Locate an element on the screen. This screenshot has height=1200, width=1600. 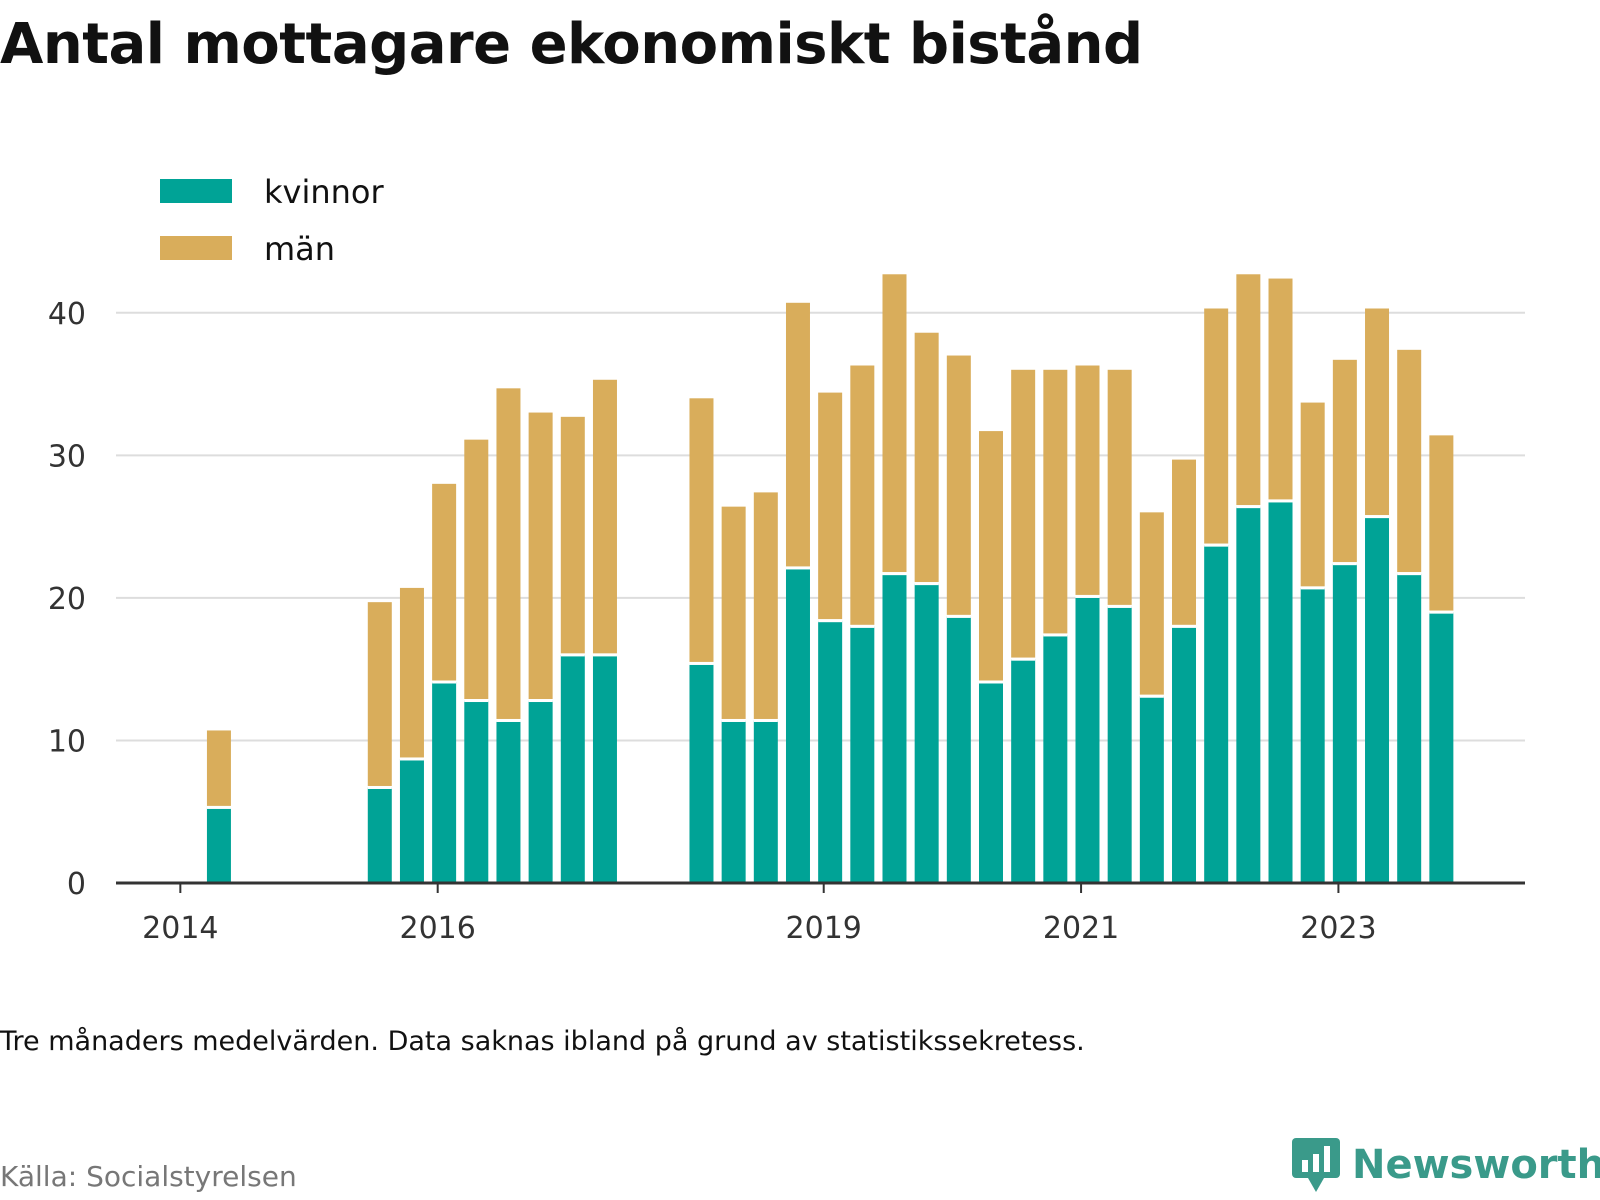
newsworthy-logo-icon is located at coordinates (1316, 1165).